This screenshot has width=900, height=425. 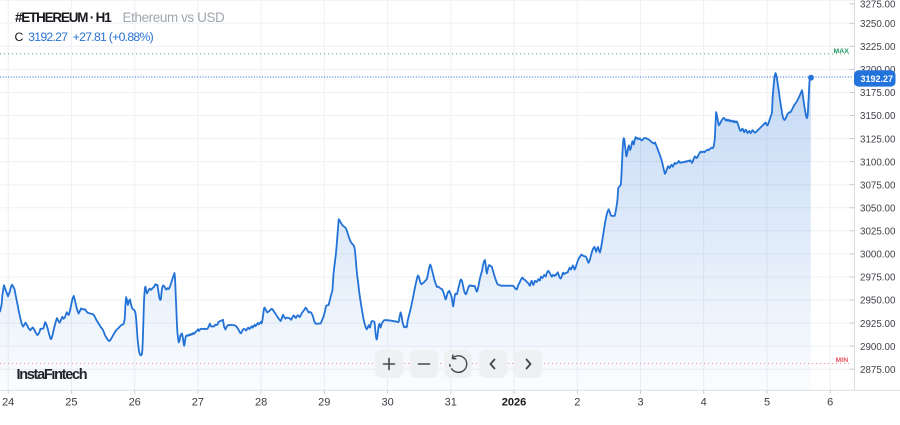 I want to click on svg-text: 2975.00, so click(x=878, y=278).